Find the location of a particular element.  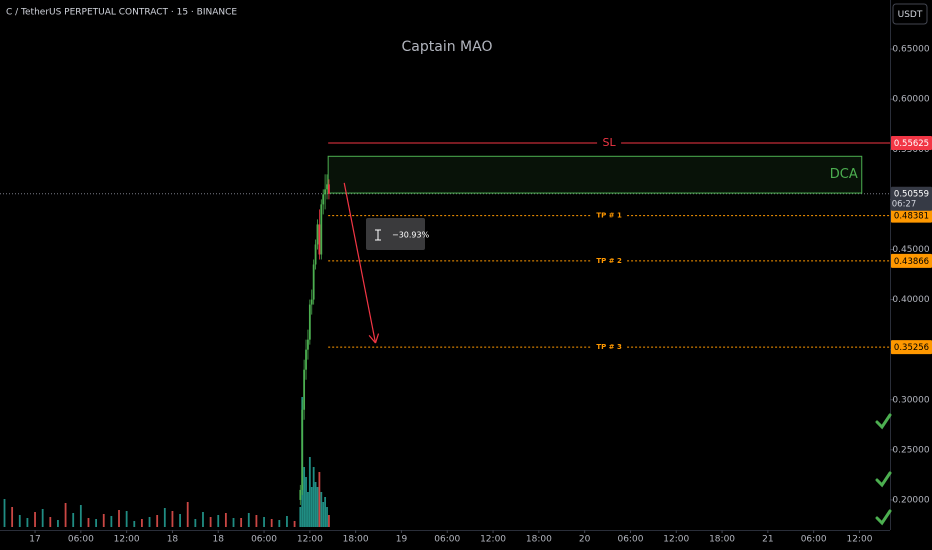

y-tick-label: 0.65000 is located at coordinates (910, 50).